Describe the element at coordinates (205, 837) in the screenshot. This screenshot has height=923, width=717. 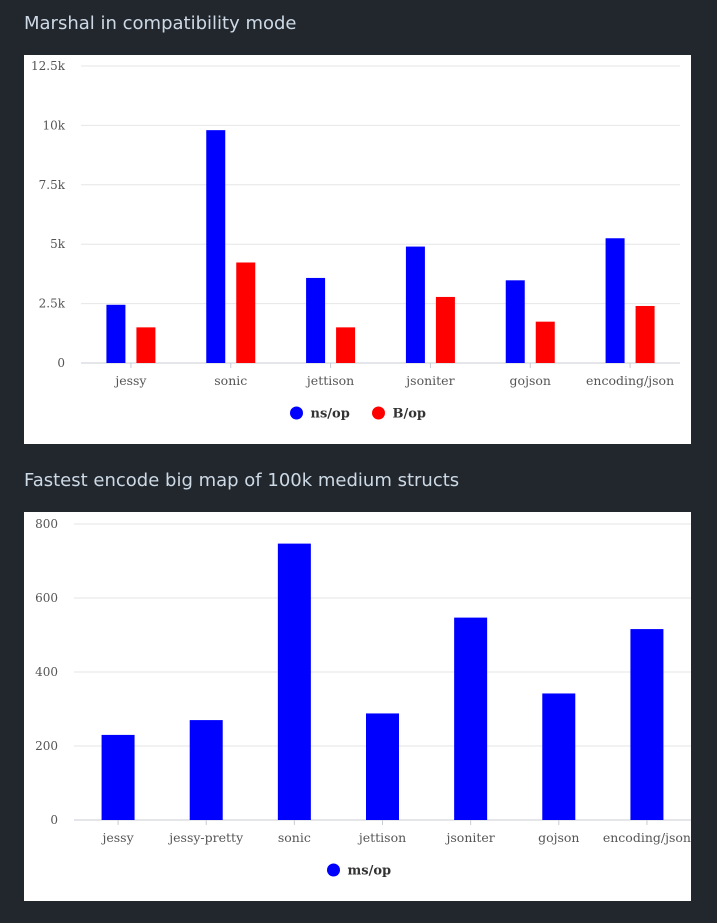
I see `x-category-label: jessy-pretty` at that location.